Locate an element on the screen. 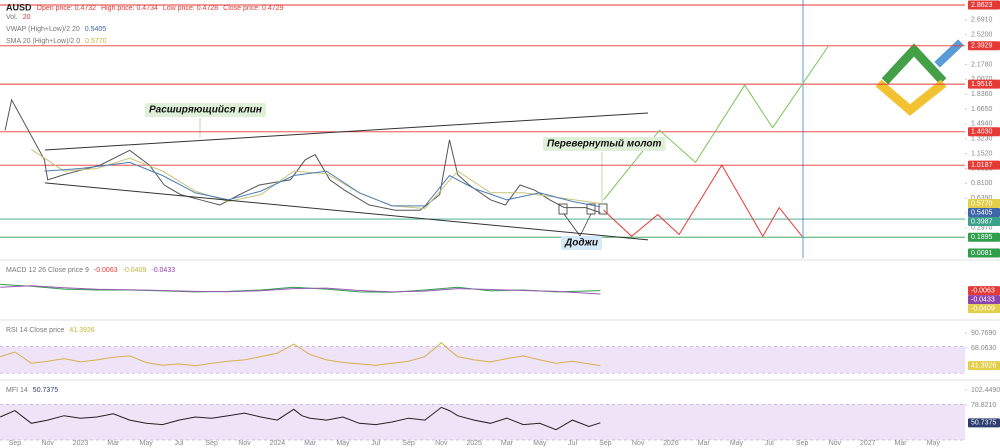 The height and width of the screenshot is (448, 1000). annotation: Перевернутый молот is located at coordinates (604, 144).